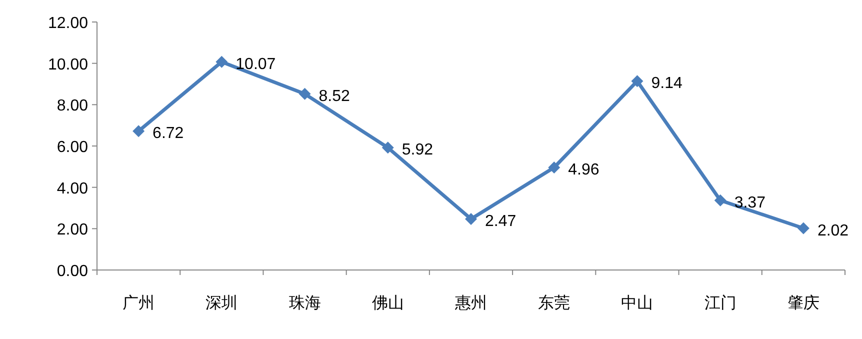 The height and width of the screenshot is (339, 862). I want to click on x-tick-label: 佛山, so click(388, 303).